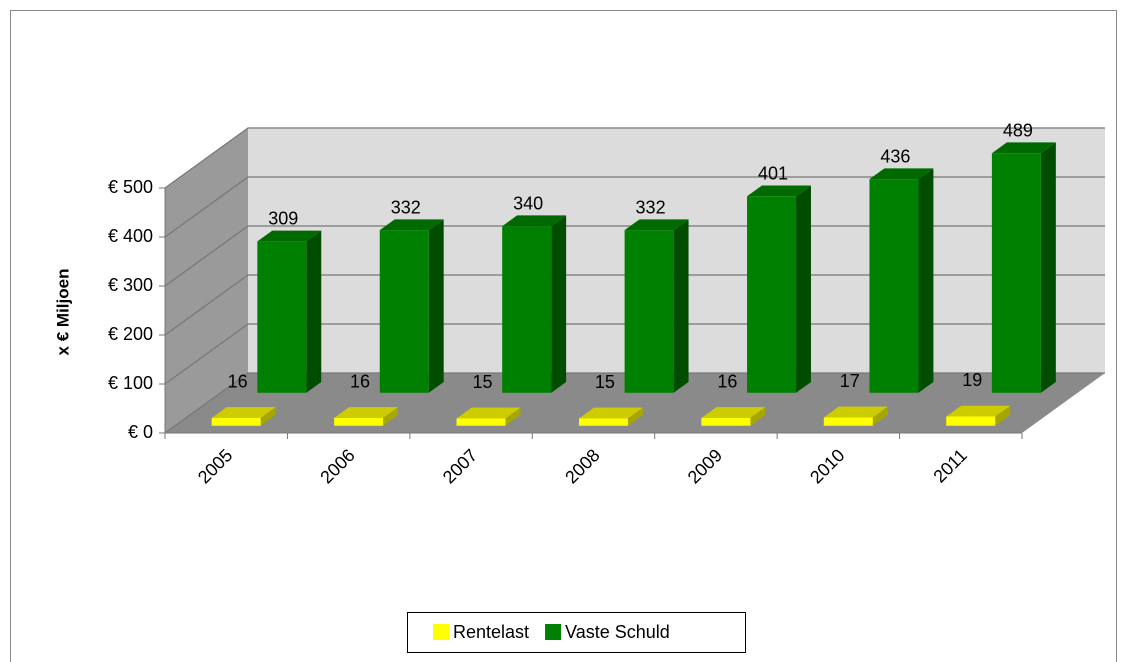 This screenshot has width=1127, height=662. I want to click on data-label: 340, so click(528, 204).